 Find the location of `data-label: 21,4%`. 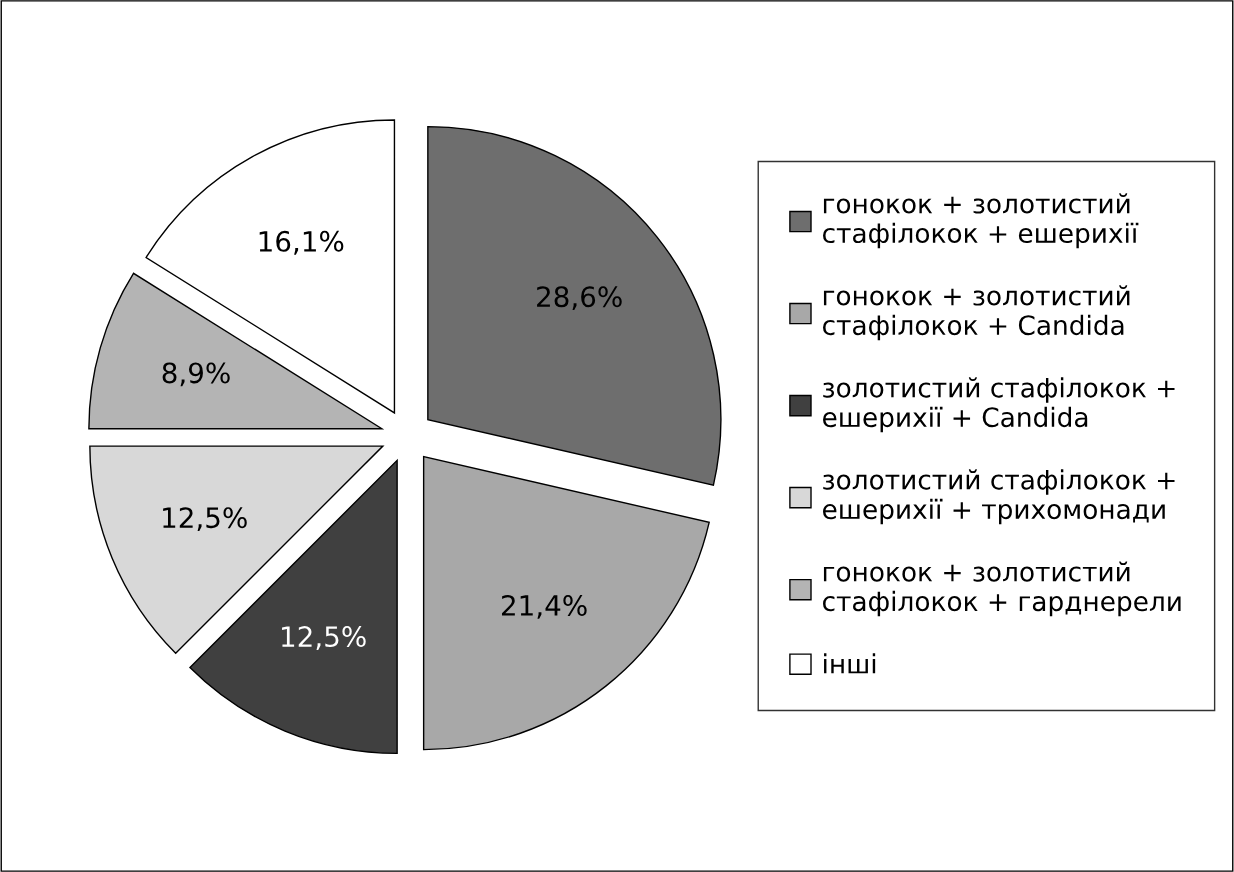

data-label: 21,4% is located at coordinates (544, 606).